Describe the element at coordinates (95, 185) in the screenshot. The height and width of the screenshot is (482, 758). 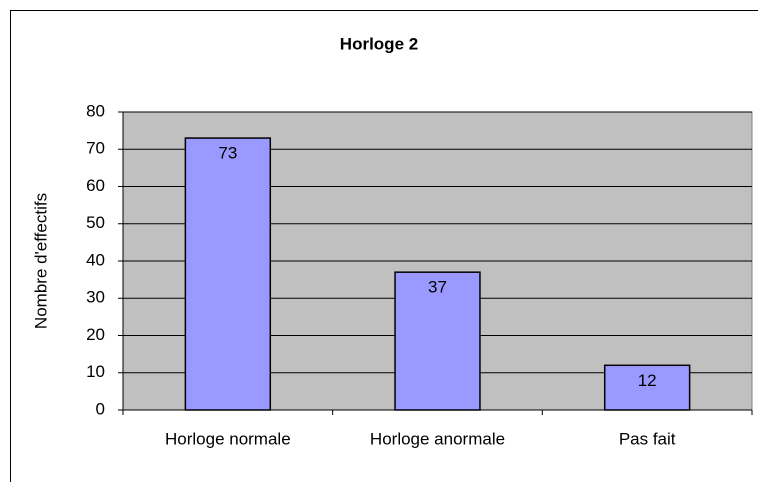
I see `y-tick-label: 60` at that location.